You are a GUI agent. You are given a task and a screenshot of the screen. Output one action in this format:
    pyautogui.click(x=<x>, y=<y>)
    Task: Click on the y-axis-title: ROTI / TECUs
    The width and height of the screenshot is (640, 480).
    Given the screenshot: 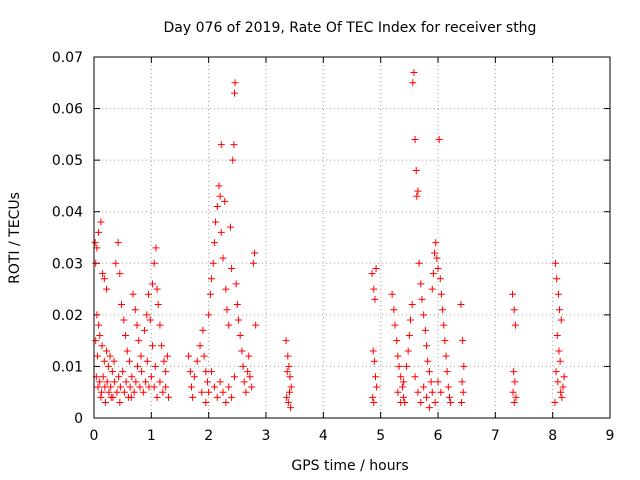 What is the action you would take?
    pyautogui.click(x=15, y=238)
    